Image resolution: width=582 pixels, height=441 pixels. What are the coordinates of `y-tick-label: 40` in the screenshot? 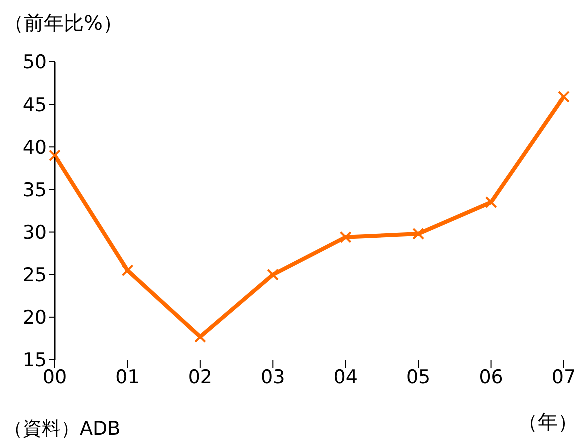 It's located at (34, 147).